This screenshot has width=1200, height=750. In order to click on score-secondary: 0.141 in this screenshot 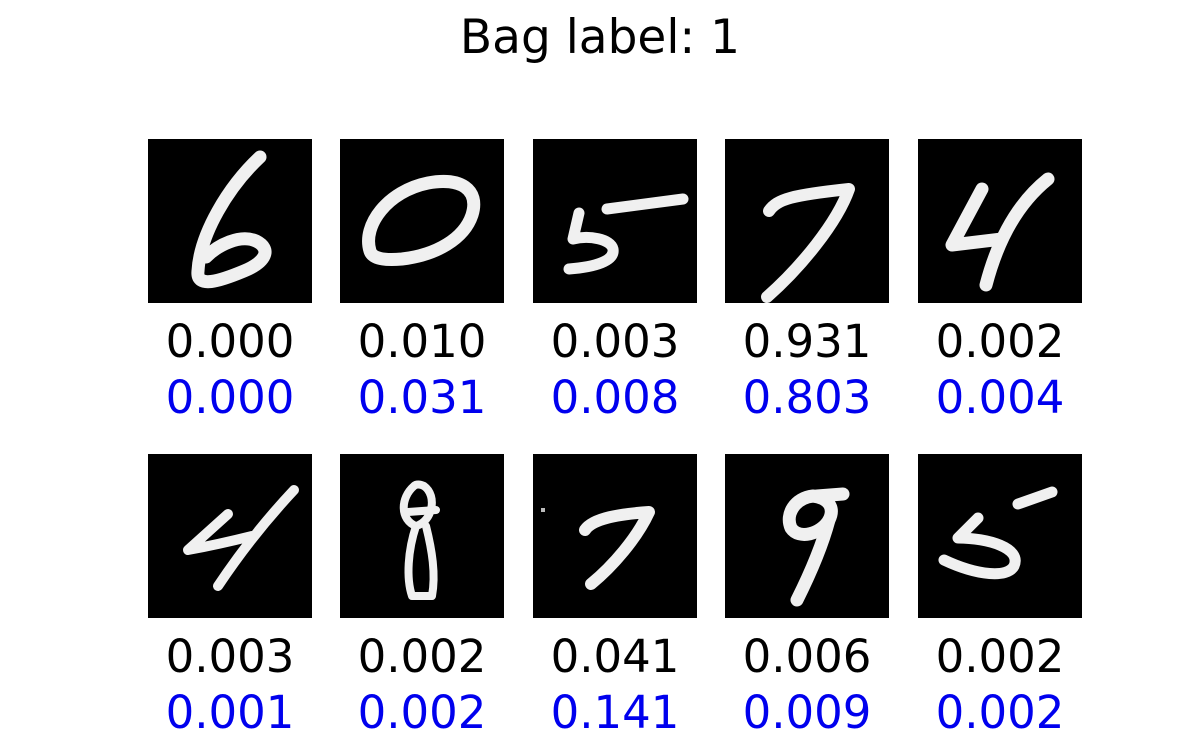, I will do `click(615, 712)`.